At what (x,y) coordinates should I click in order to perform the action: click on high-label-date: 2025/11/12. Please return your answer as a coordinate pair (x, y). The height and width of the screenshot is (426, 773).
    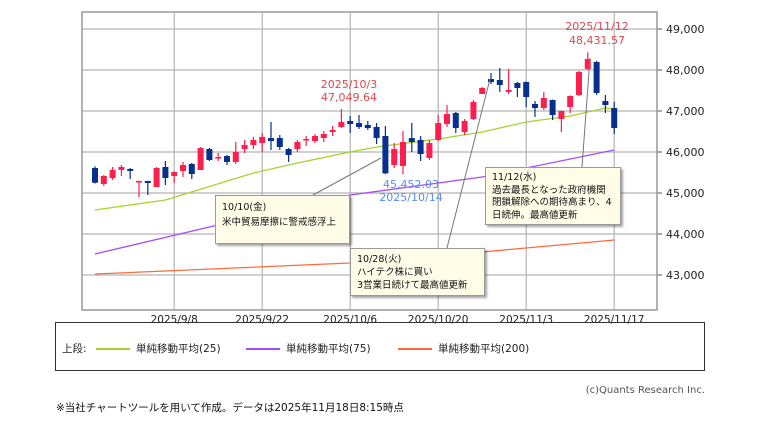
    Looking at the image, I should click on (596, 26).